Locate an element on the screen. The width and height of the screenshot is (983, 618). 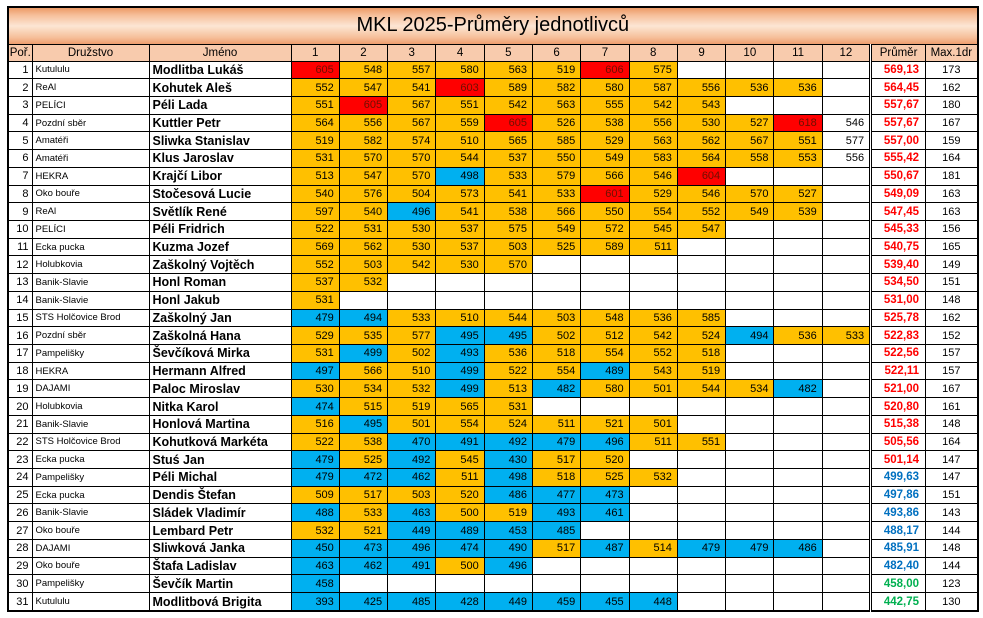
cell-score: 576 is located at coordinates (363, 194).